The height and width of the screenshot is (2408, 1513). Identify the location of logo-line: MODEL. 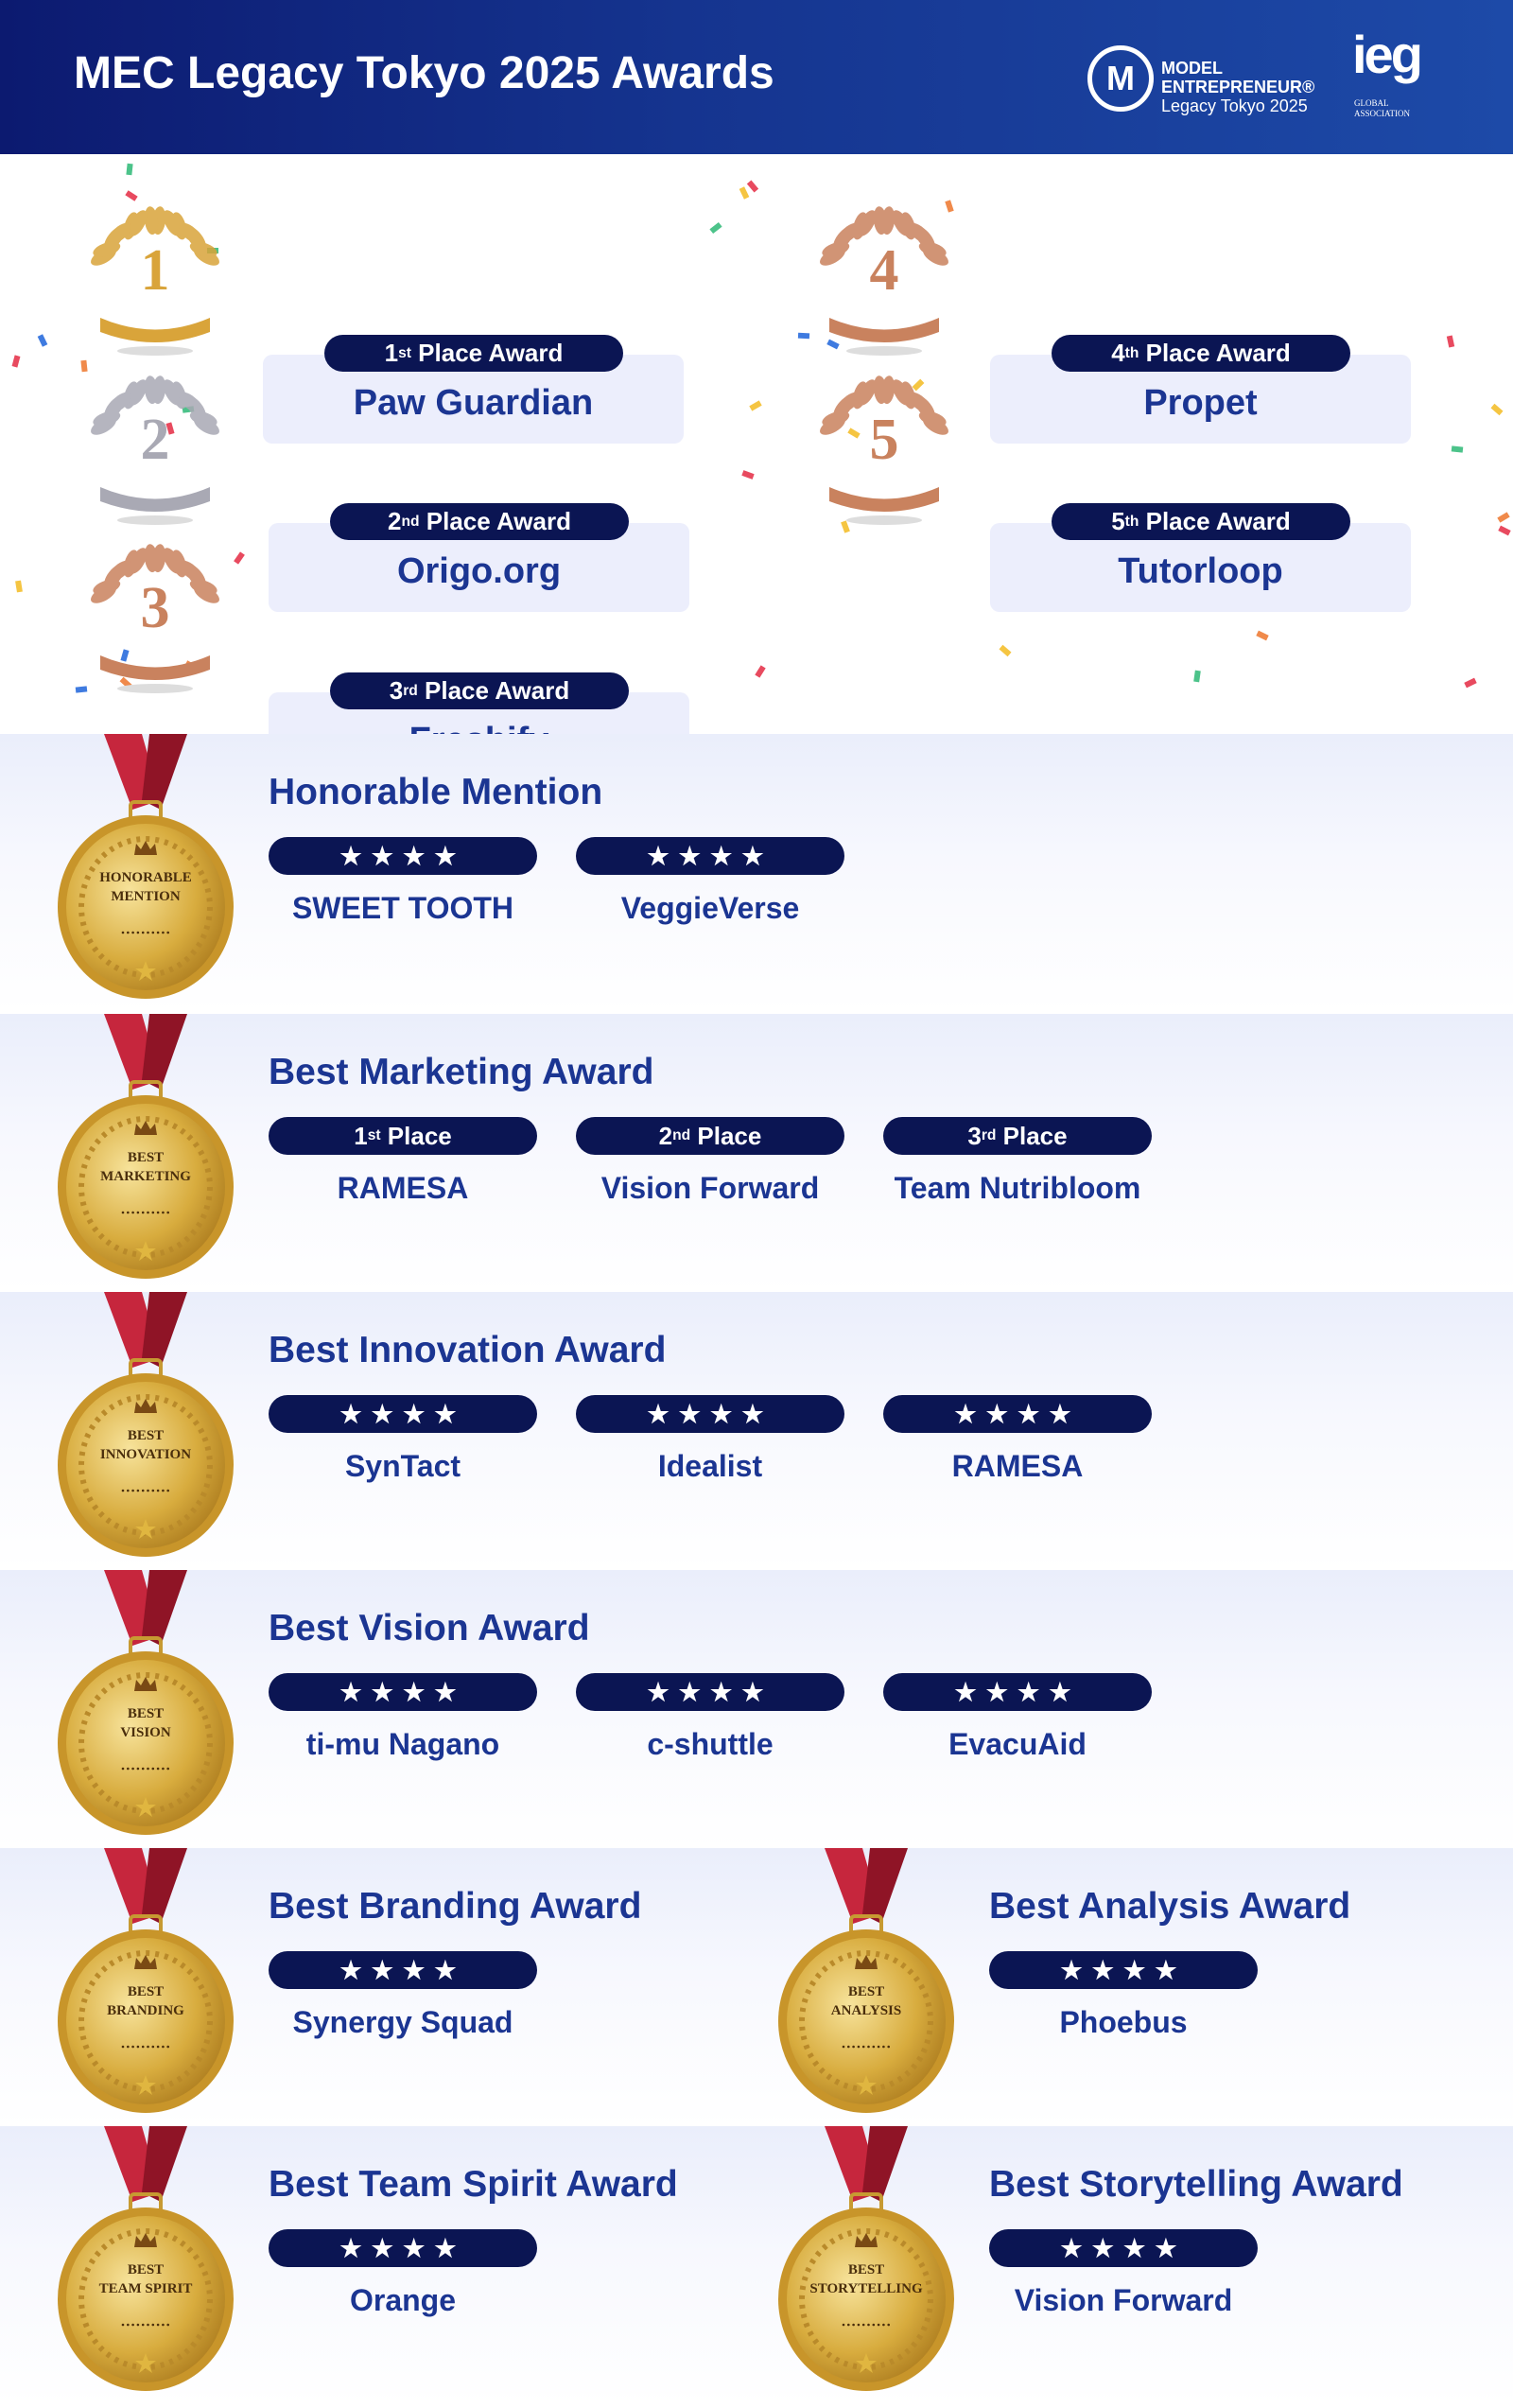
(1192, 68).